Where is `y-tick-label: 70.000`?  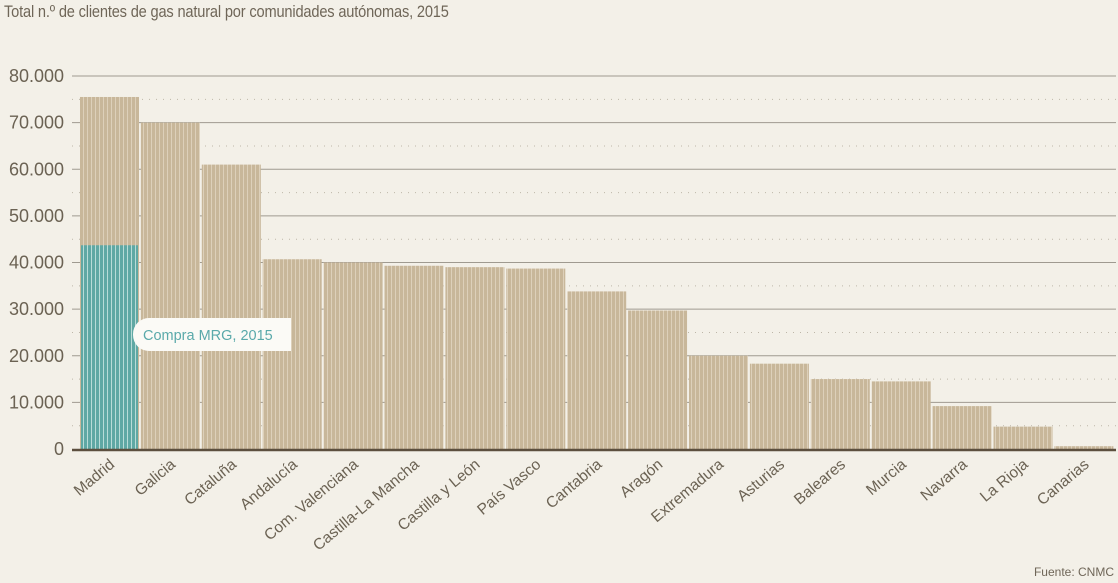
y-tick-label: 70.000 is located at coordinates (36, 123).